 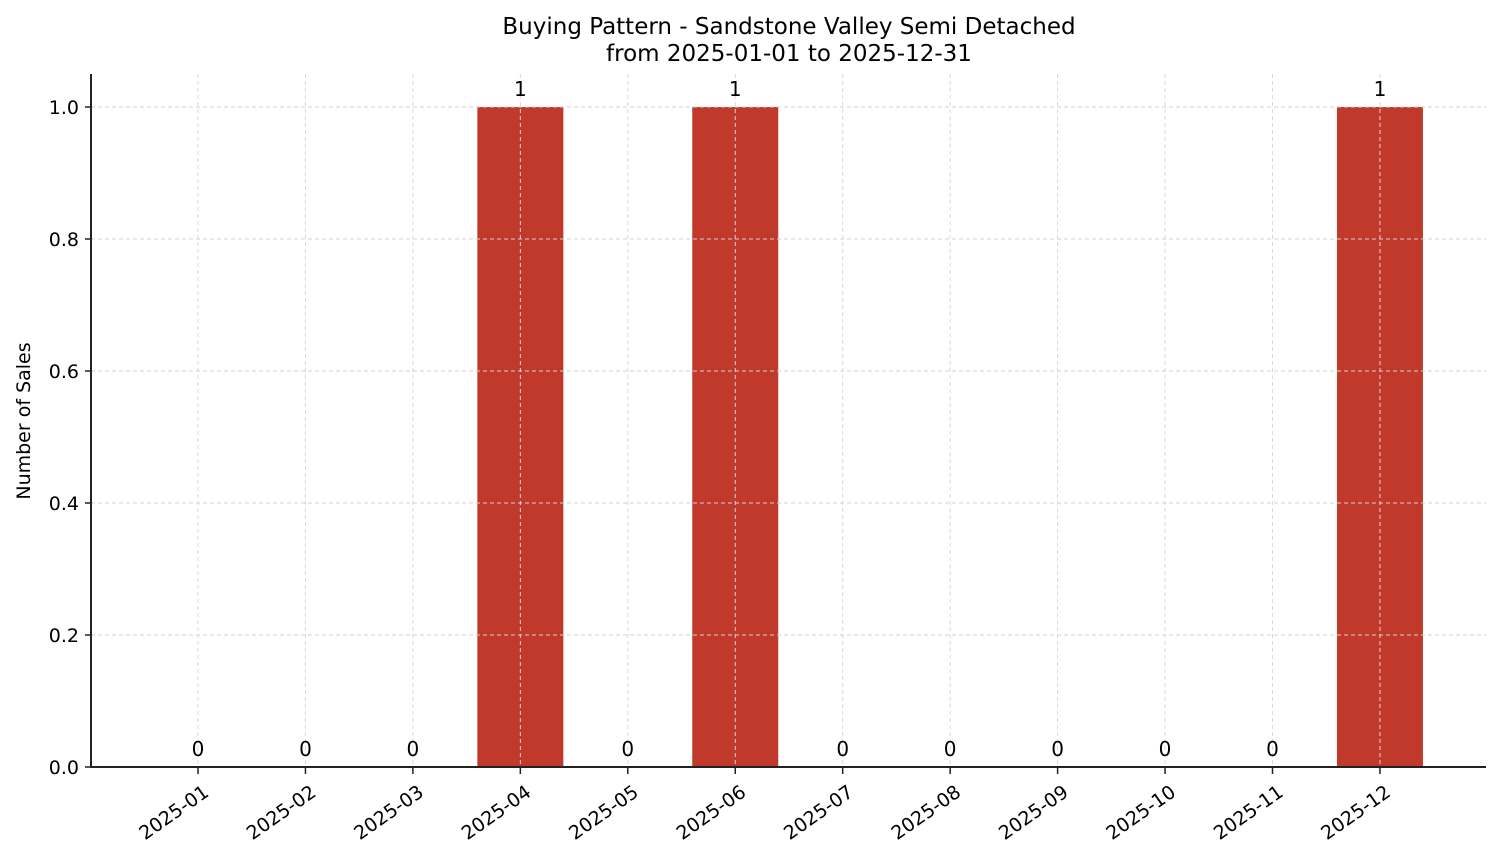 I want to click on x-tick-label: 2025-12, so click(x=1356, y=813).